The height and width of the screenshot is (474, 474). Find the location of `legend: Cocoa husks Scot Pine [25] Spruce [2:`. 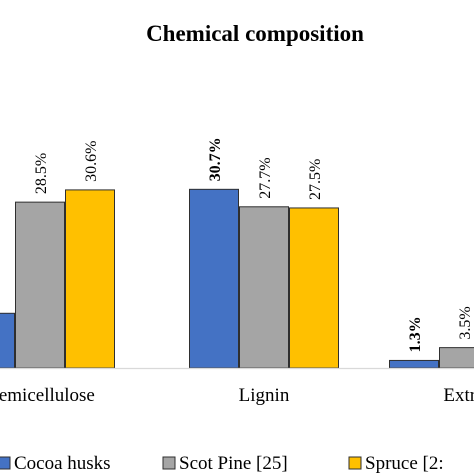

legend: Cocoa husks Scot Pine [25] Spruce [2: is located at coordinates (222, 463).